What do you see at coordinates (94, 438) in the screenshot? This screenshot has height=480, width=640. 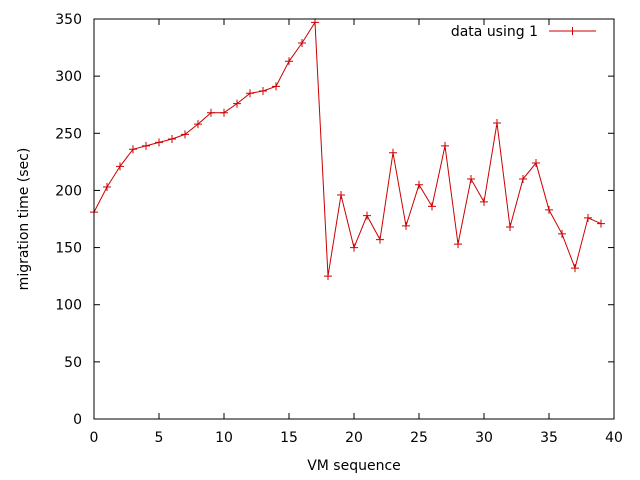 I see `x-tick-label: 0` at bounding box center [94, 438].